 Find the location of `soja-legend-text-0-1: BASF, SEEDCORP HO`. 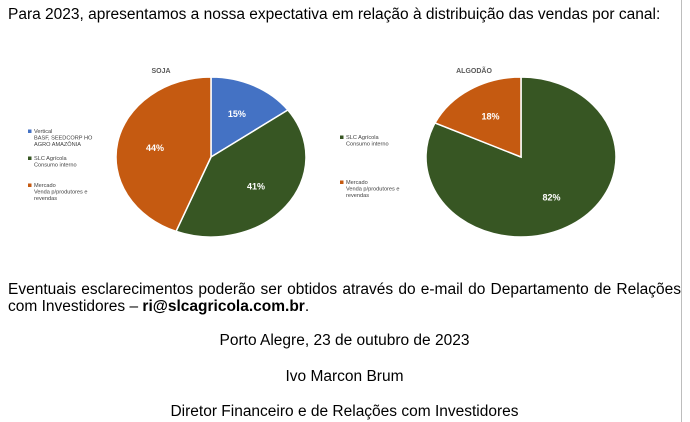

soja-legend-text-0-1: BASF, SEEDCORP HO is located at coordinates (63, 139).